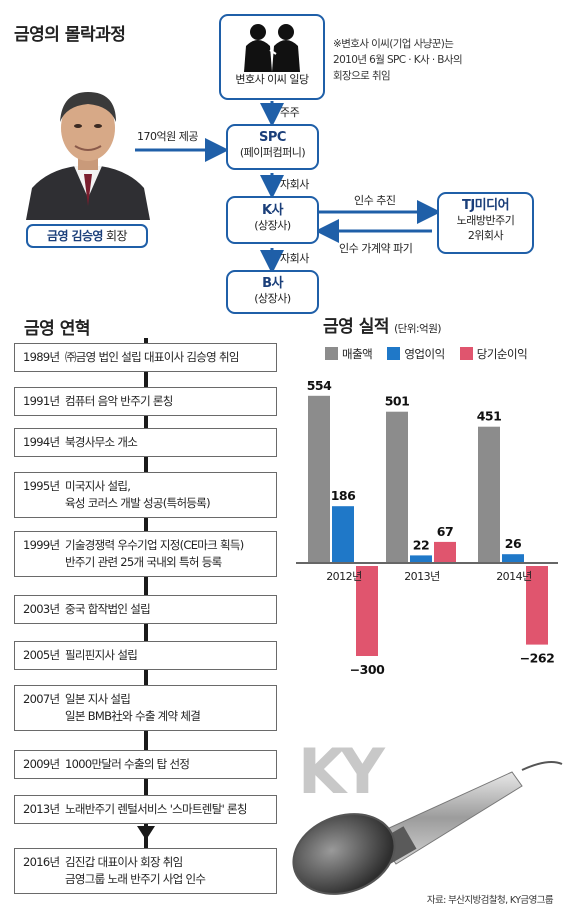 Image resolution: width=565 pixels, height=916 pixels. What do you see at coordinates (319, 385) in the screenshot?
I see `bar-value-label: 554` at bounding box center [319, 385].